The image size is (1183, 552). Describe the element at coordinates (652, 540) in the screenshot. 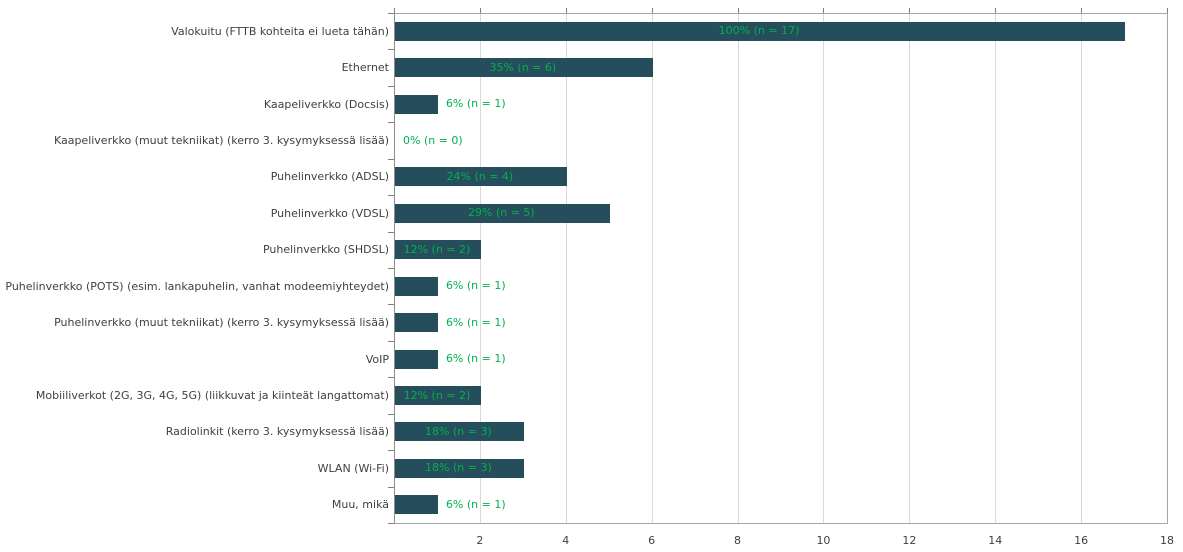

I see `x-axis-tick-label: 6` at that location.